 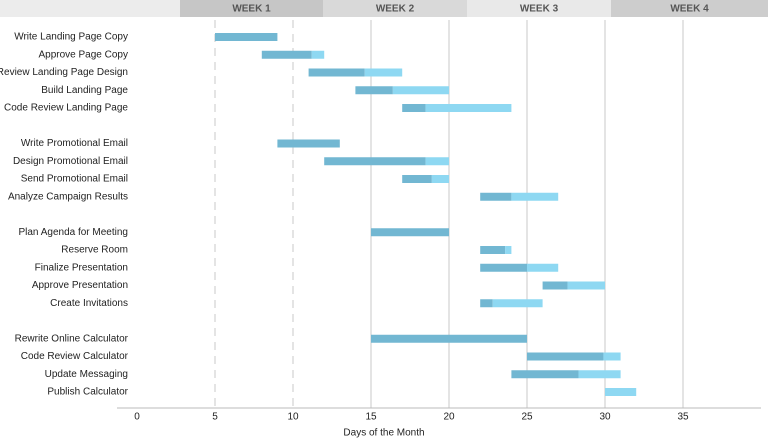 What do you see at coordinates (75, 356) in the screenshot?
I see `task-label: Code Review Calculator` at bounding box center [75, 356].